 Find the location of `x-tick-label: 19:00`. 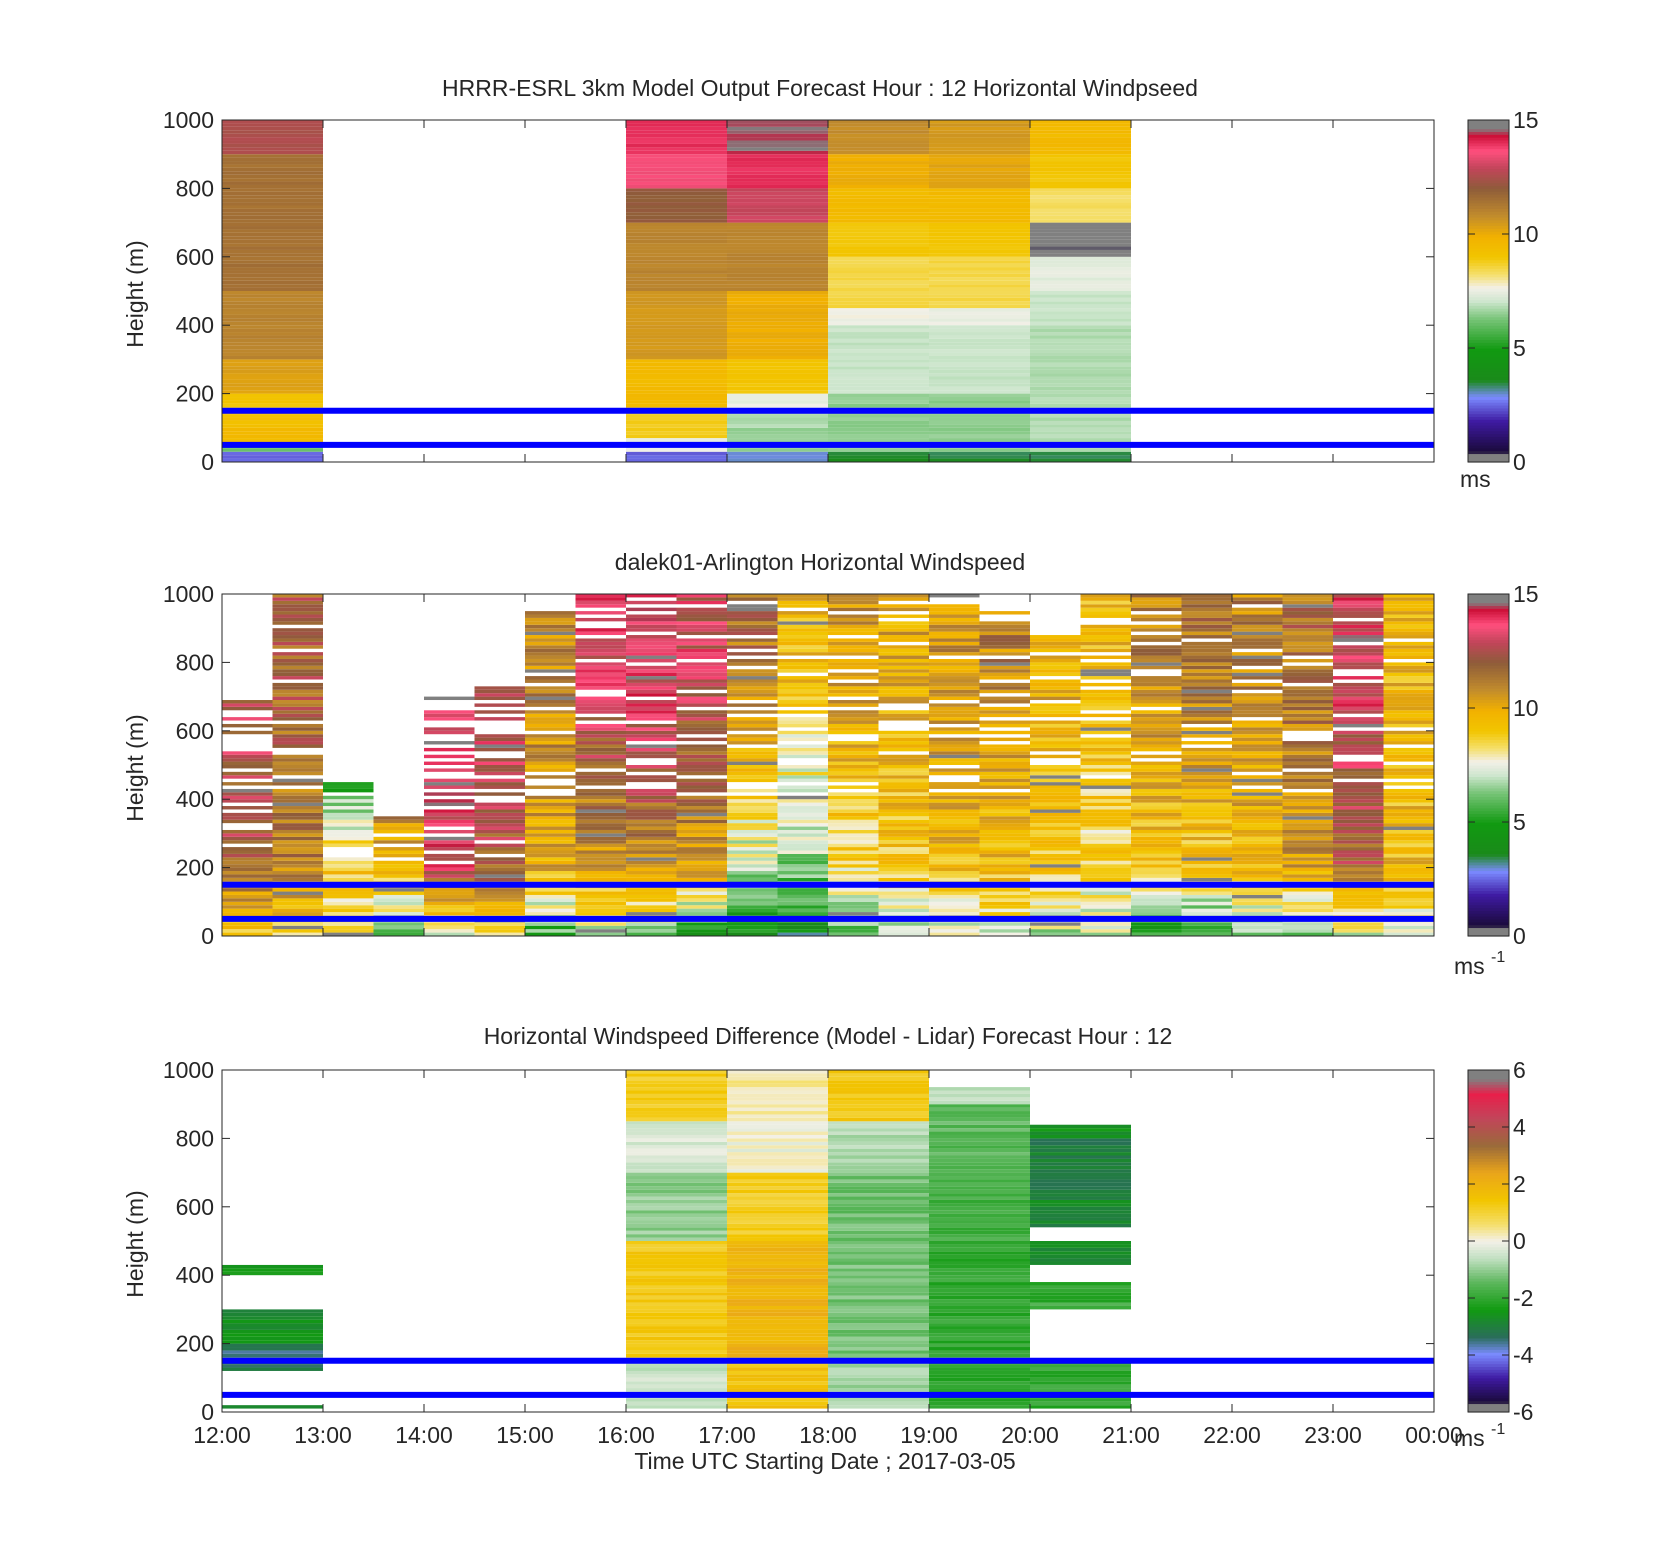

x-tick-label: 19:00 is located at coordinates (929, 1435).